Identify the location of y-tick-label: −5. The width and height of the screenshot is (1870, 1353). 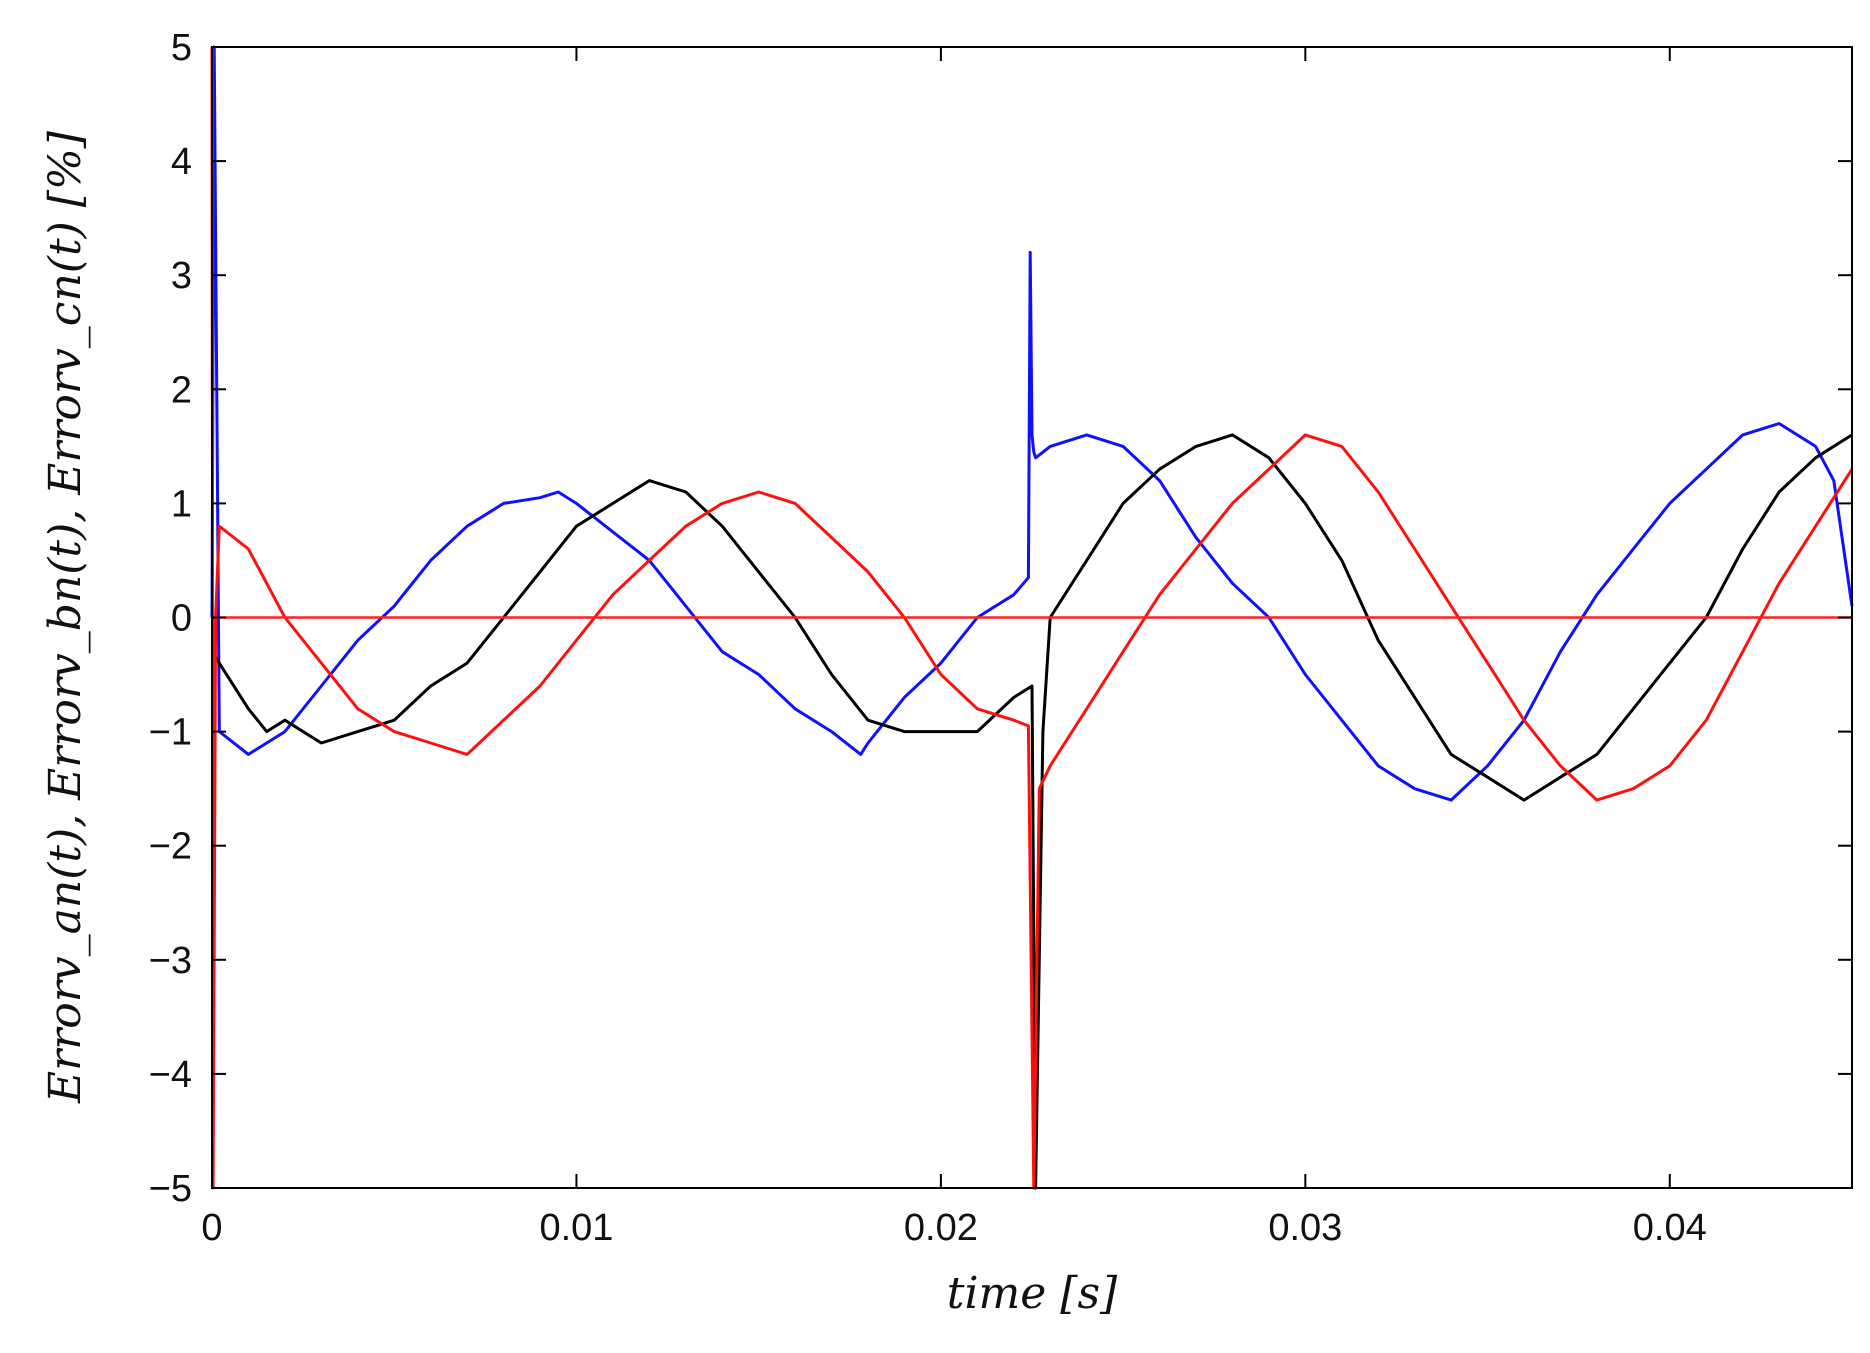
(170, 1189).